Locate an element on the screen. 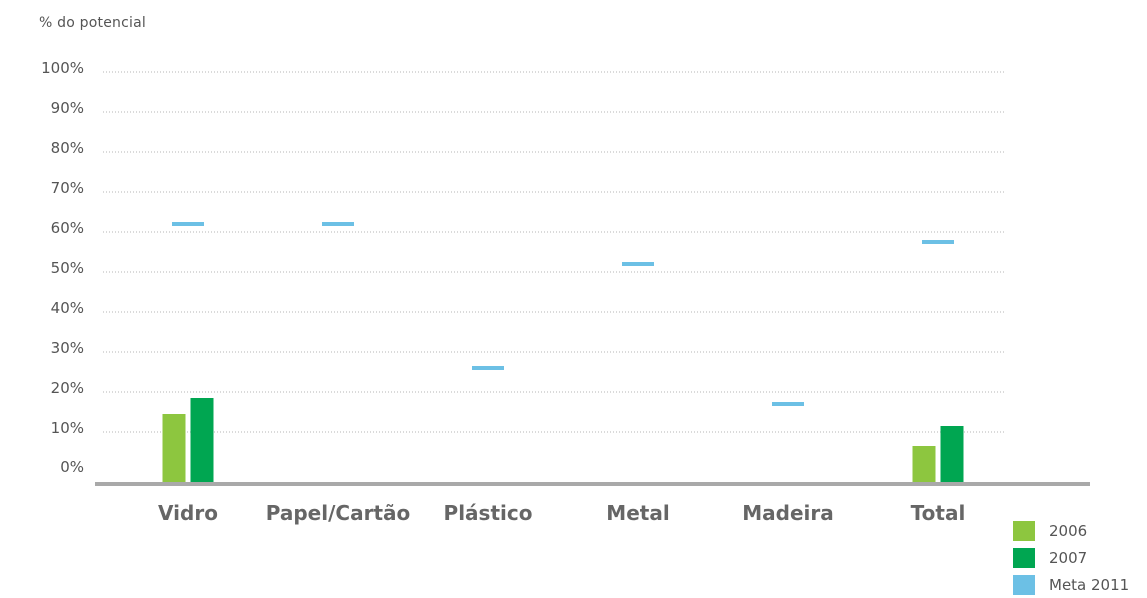 This screenshot has height=598, width=1147. bar-2006-Vidro is located at coordinates (174, 448).